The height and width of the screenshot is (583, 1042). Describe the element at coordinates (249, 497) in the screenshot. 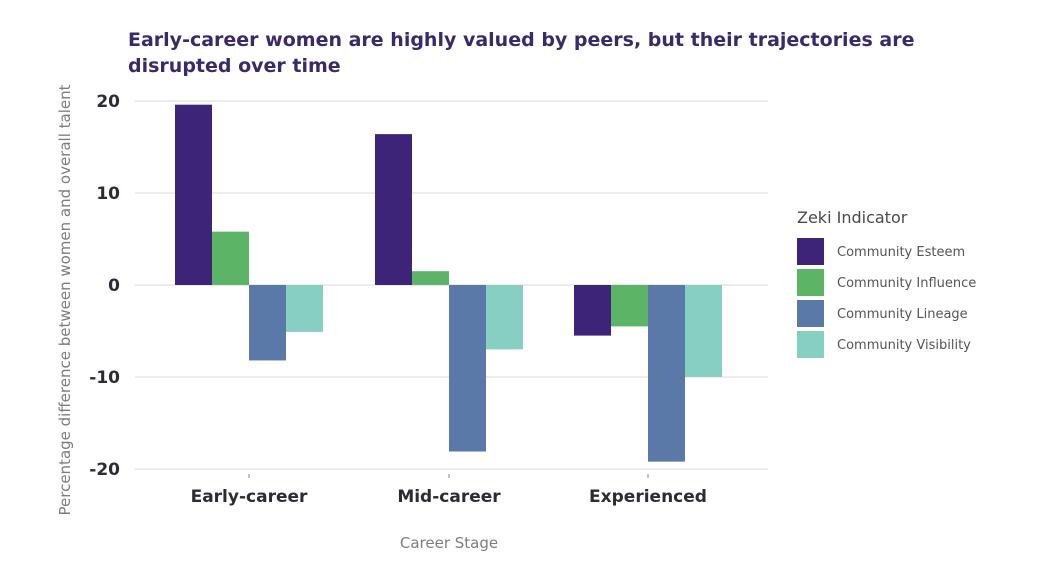

I see `x-tick-label: Early-career` at that location.